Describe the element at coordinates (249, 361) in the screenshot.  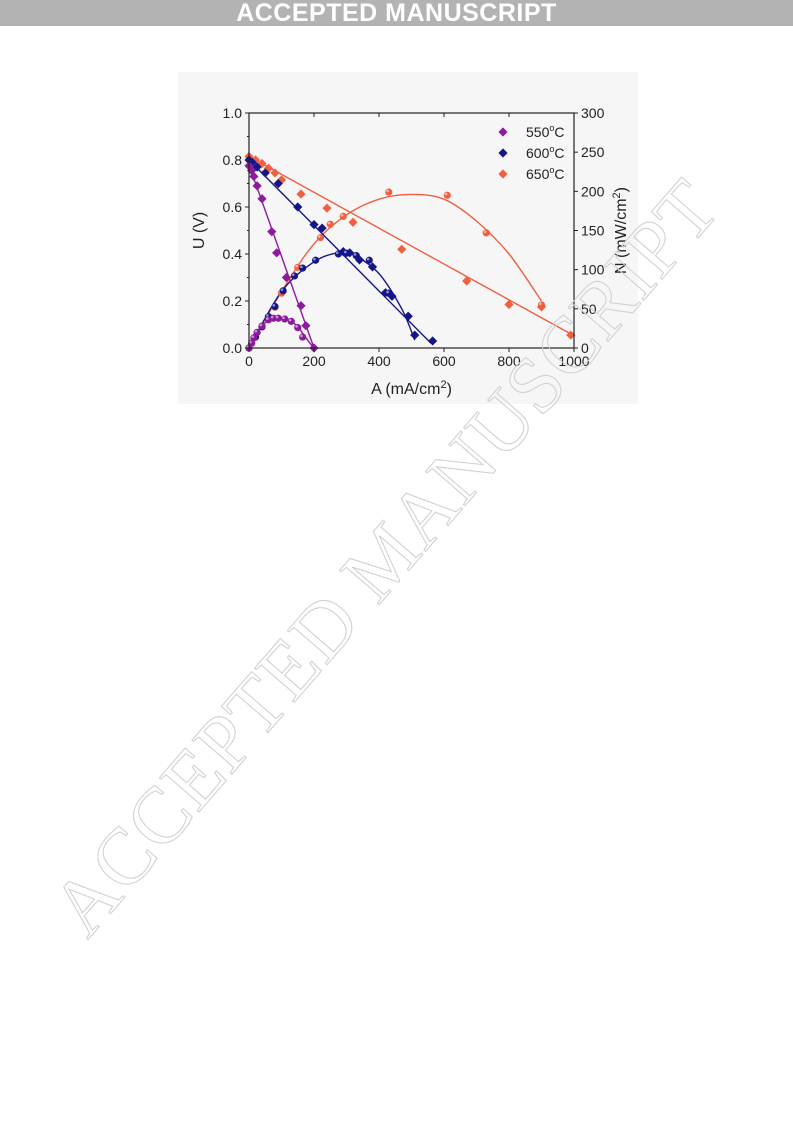
I see `x-tick-label: 0` at that location.